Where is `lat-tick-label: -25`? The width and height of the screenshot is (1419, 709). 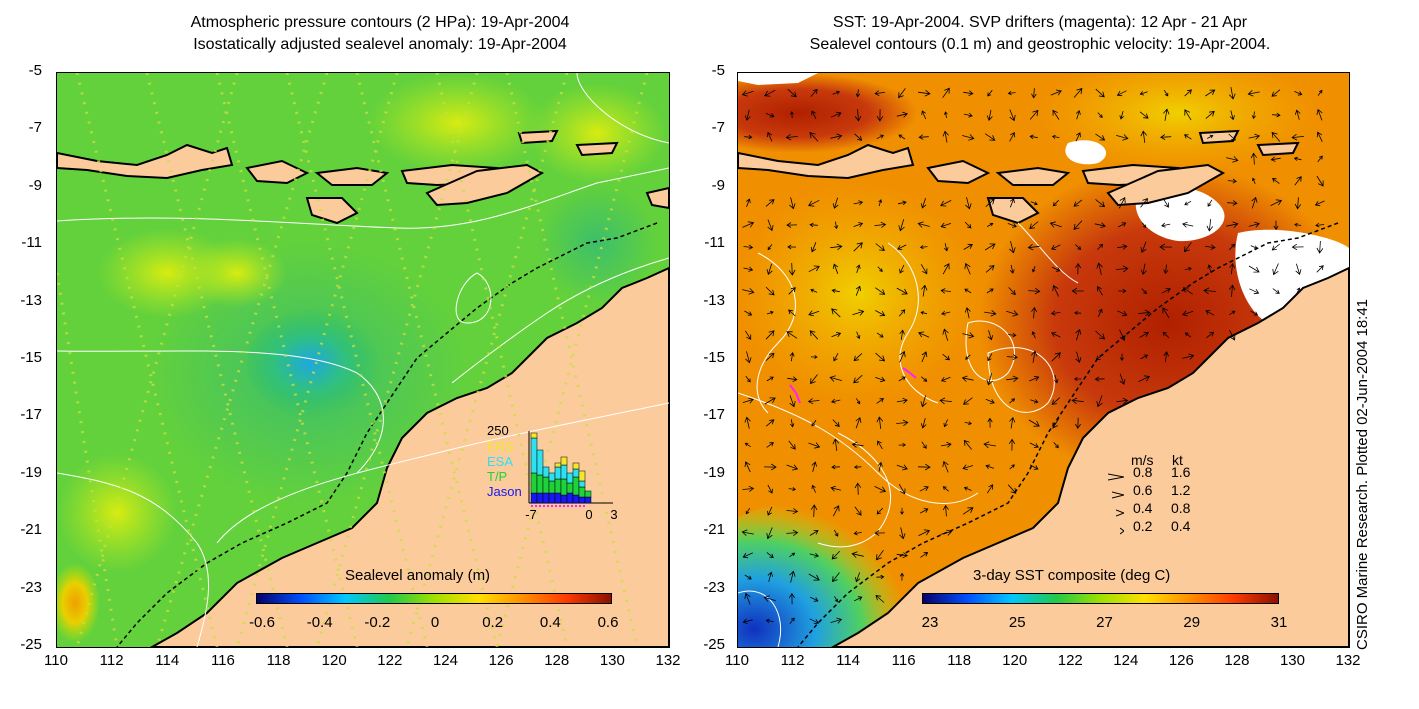 lat-tick-label: -25 is located at coordinates (714, 644).